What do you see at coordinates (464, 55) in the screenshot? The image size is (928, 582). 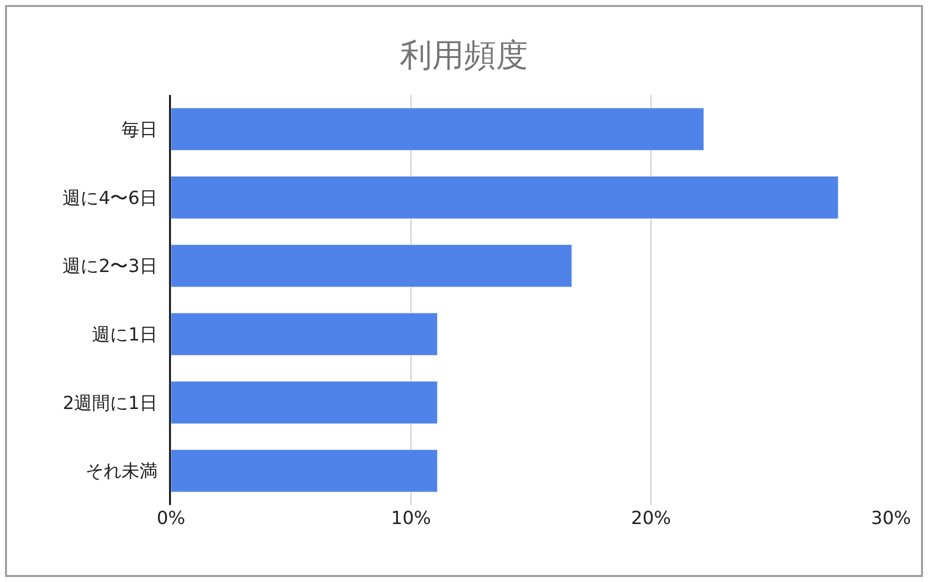 I see `chart-title: 利用頻度` at bounding box center [464, 55].